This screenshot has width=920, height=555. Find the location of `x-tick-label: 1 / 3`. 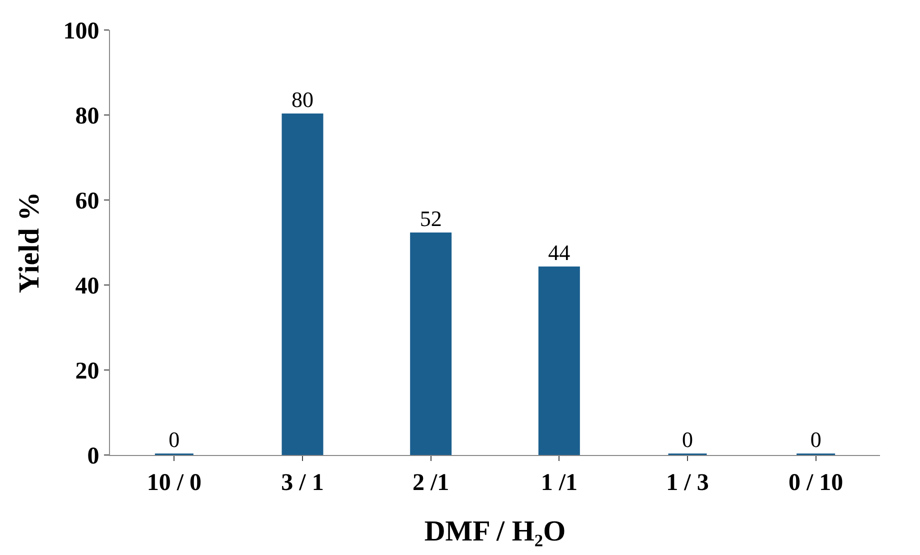

x-tick-label: 1 / 3 is located at coordinates (687, 483).